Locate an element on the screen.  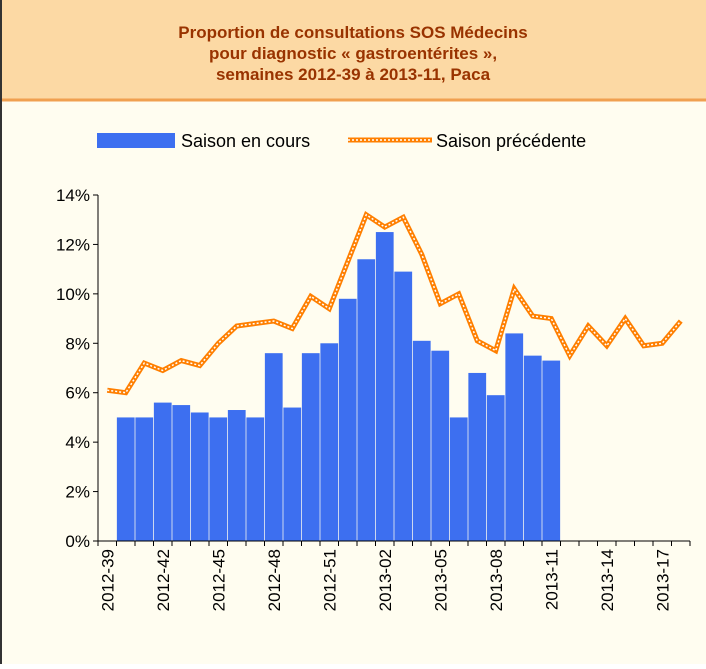
x-tick-label: 2013-14 is located at coordinates (607, 580).